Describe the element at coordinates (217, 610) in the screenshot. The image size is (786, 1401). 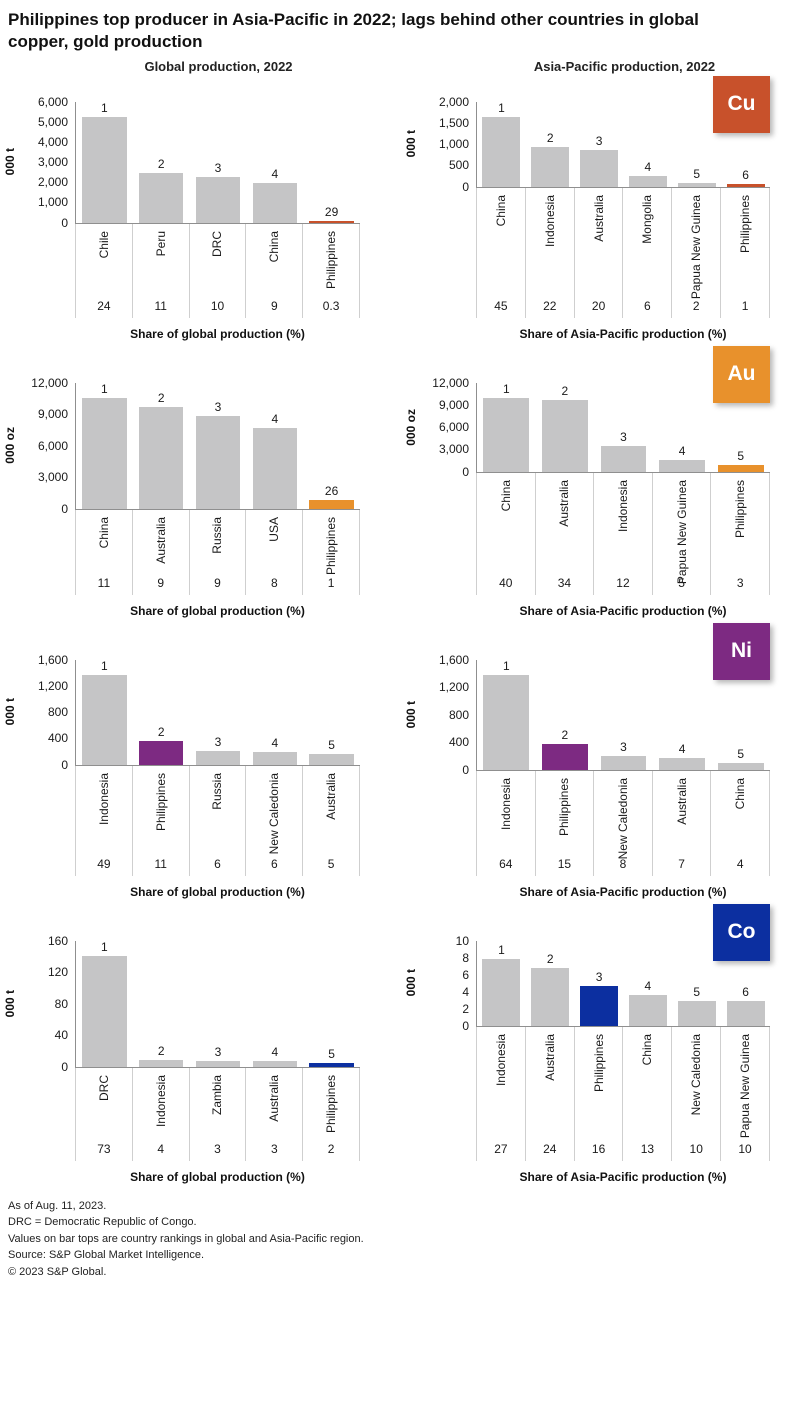
I see `x-axis-label: Share of global production (%)` at that location.